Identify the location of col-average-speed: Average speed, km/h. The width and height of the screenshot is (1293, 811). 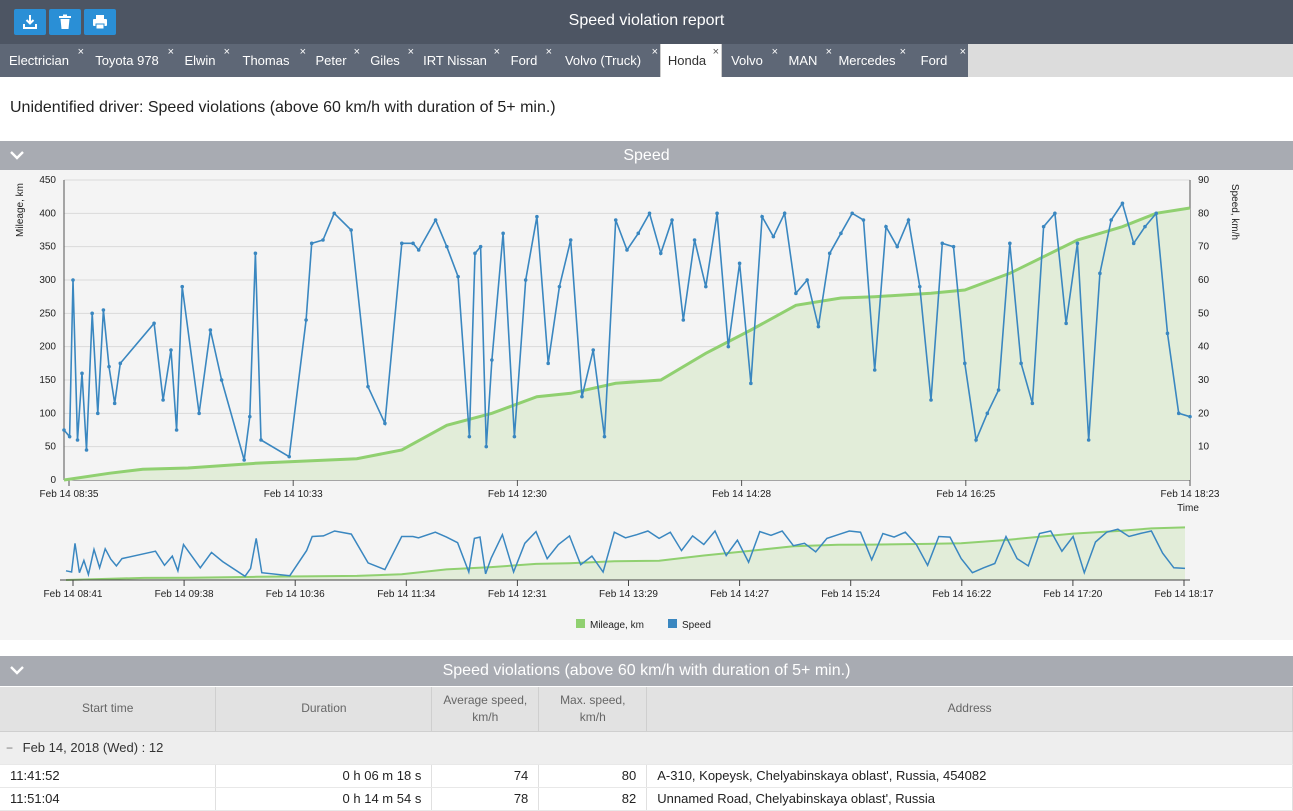
(485, 709).